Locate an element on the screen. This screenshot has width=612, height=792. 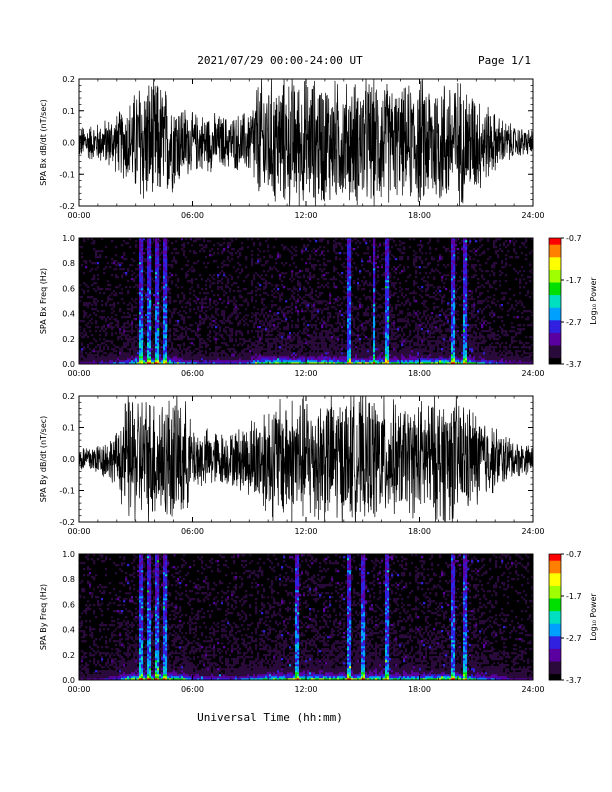
page-number: Page 1/1 is located at coordinates (504, 60).